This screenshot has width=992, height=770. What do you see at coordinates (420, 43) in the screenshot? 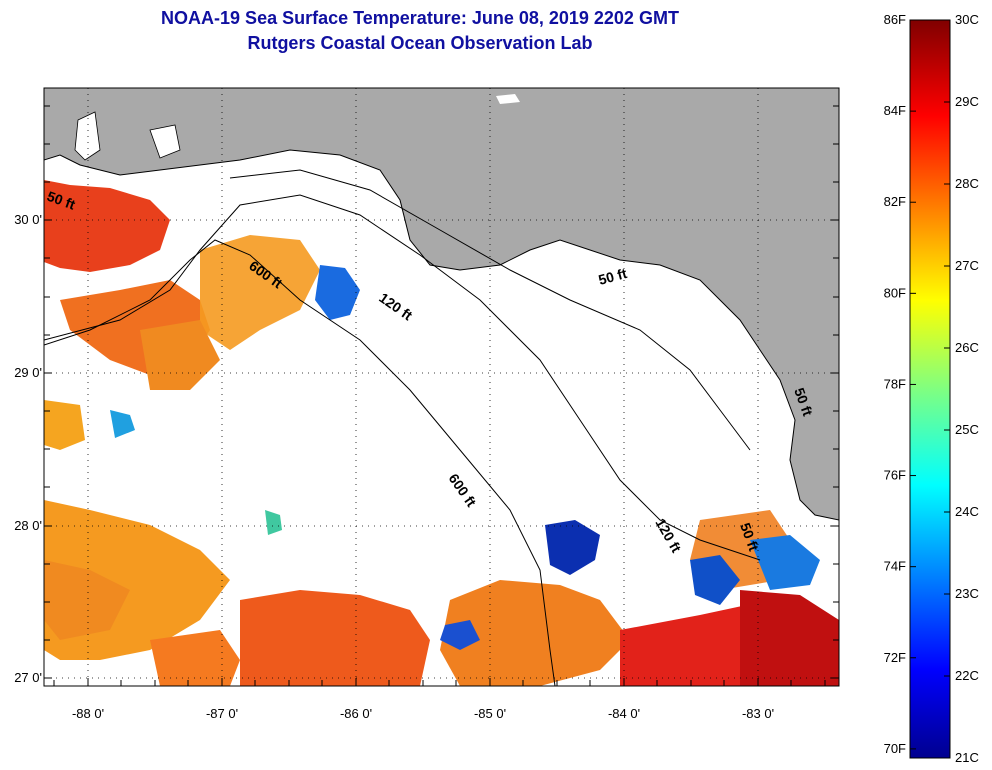
I see `map-subtitle: Rutgers Coastal Ocean Observation Lab` at bounding box center [420, 43].